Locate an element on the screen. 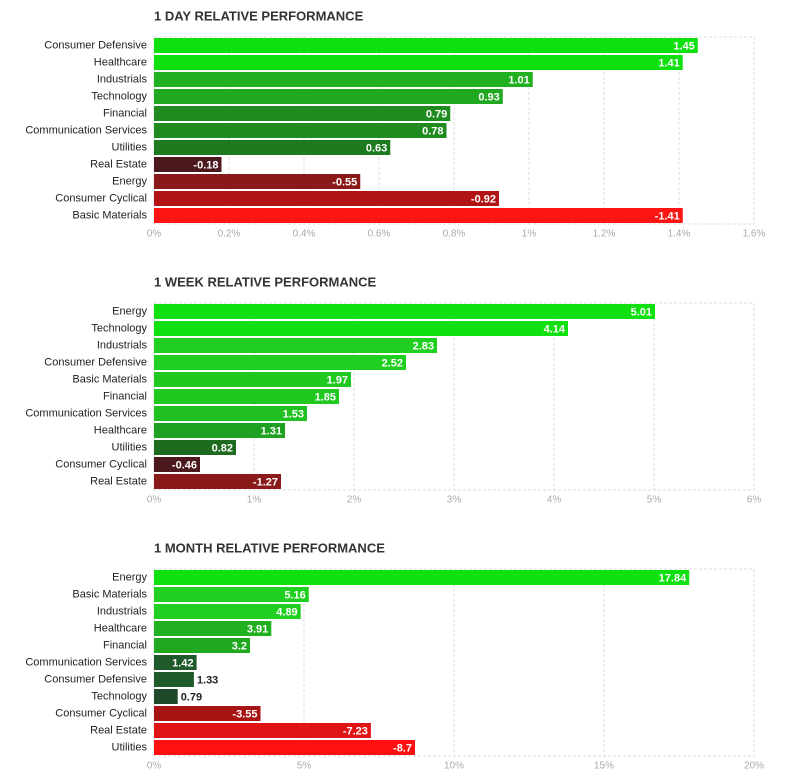 Image resolution: width=785 pixels, height=783 pixels. value-label: -0.92 is located at coordinates (483, 199).